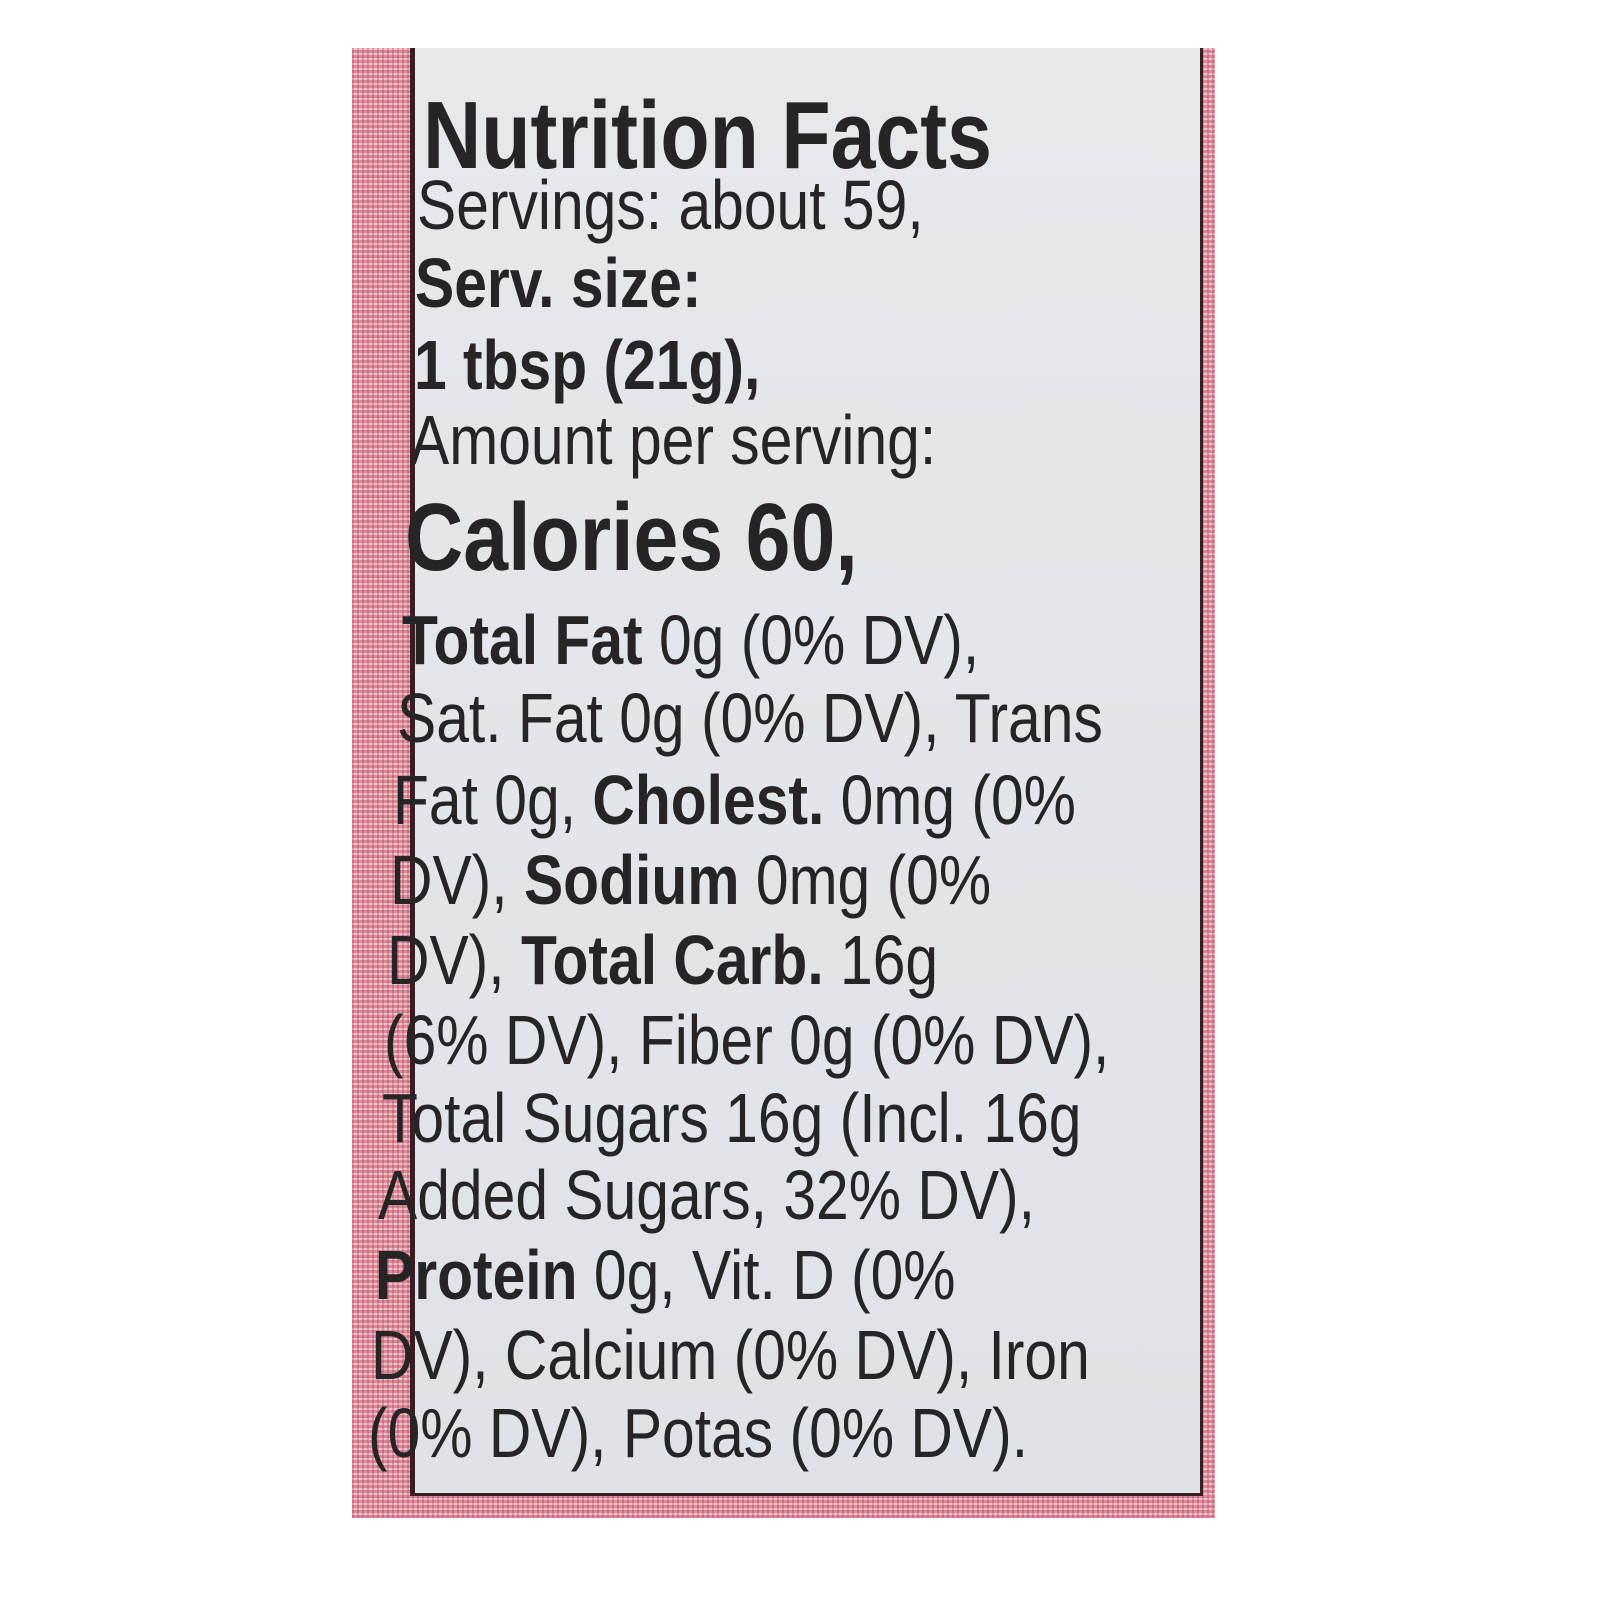  Describe the element at coordinates (476, 1275) in the screenshot. I see `nutrient-name: Protein` at that location.